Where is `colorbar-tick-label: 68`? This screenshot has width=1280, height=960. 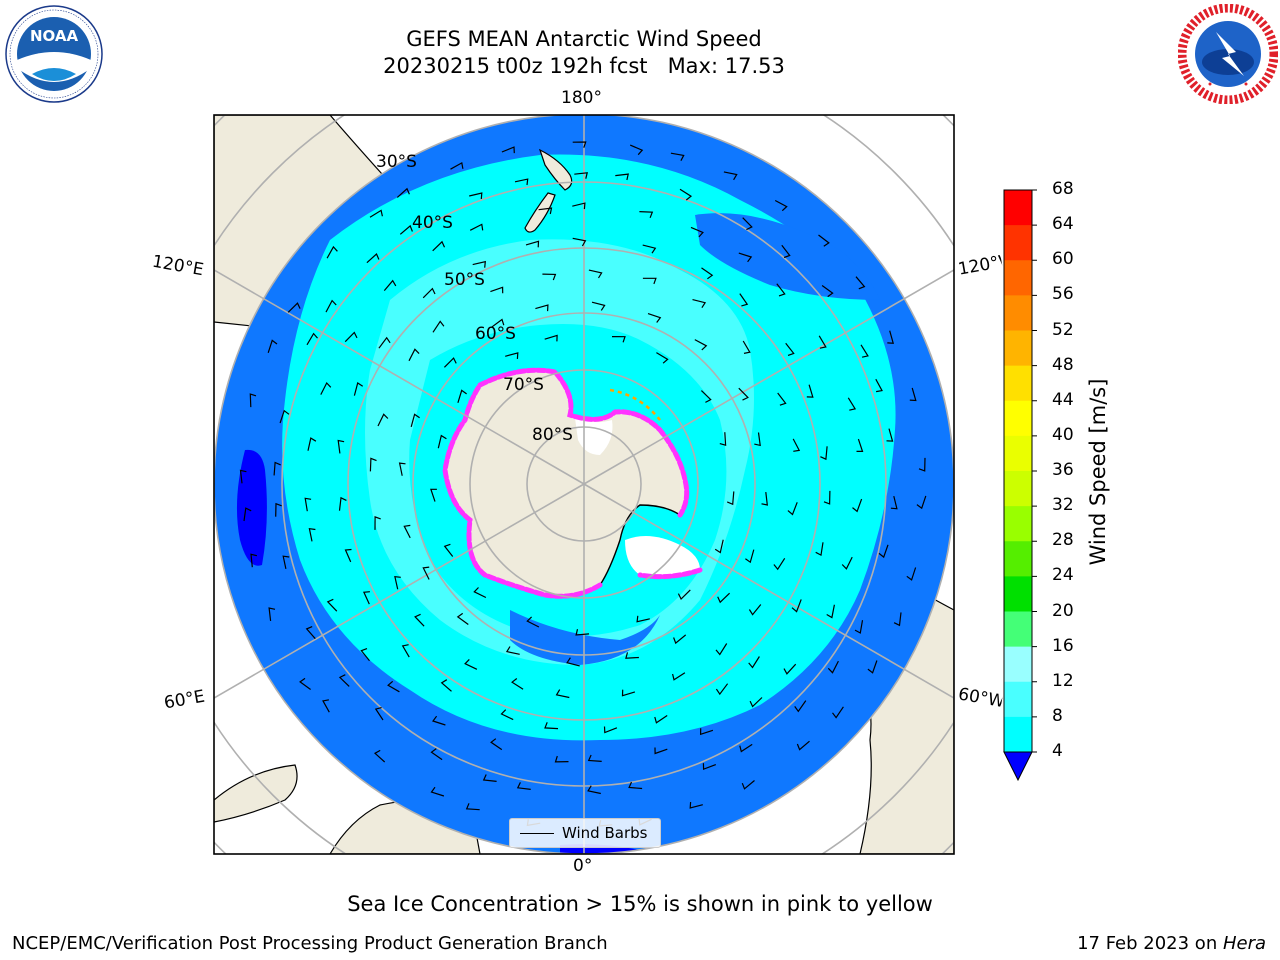 colorbar-tick-label: 68 is located at coordinates (1063, 189).